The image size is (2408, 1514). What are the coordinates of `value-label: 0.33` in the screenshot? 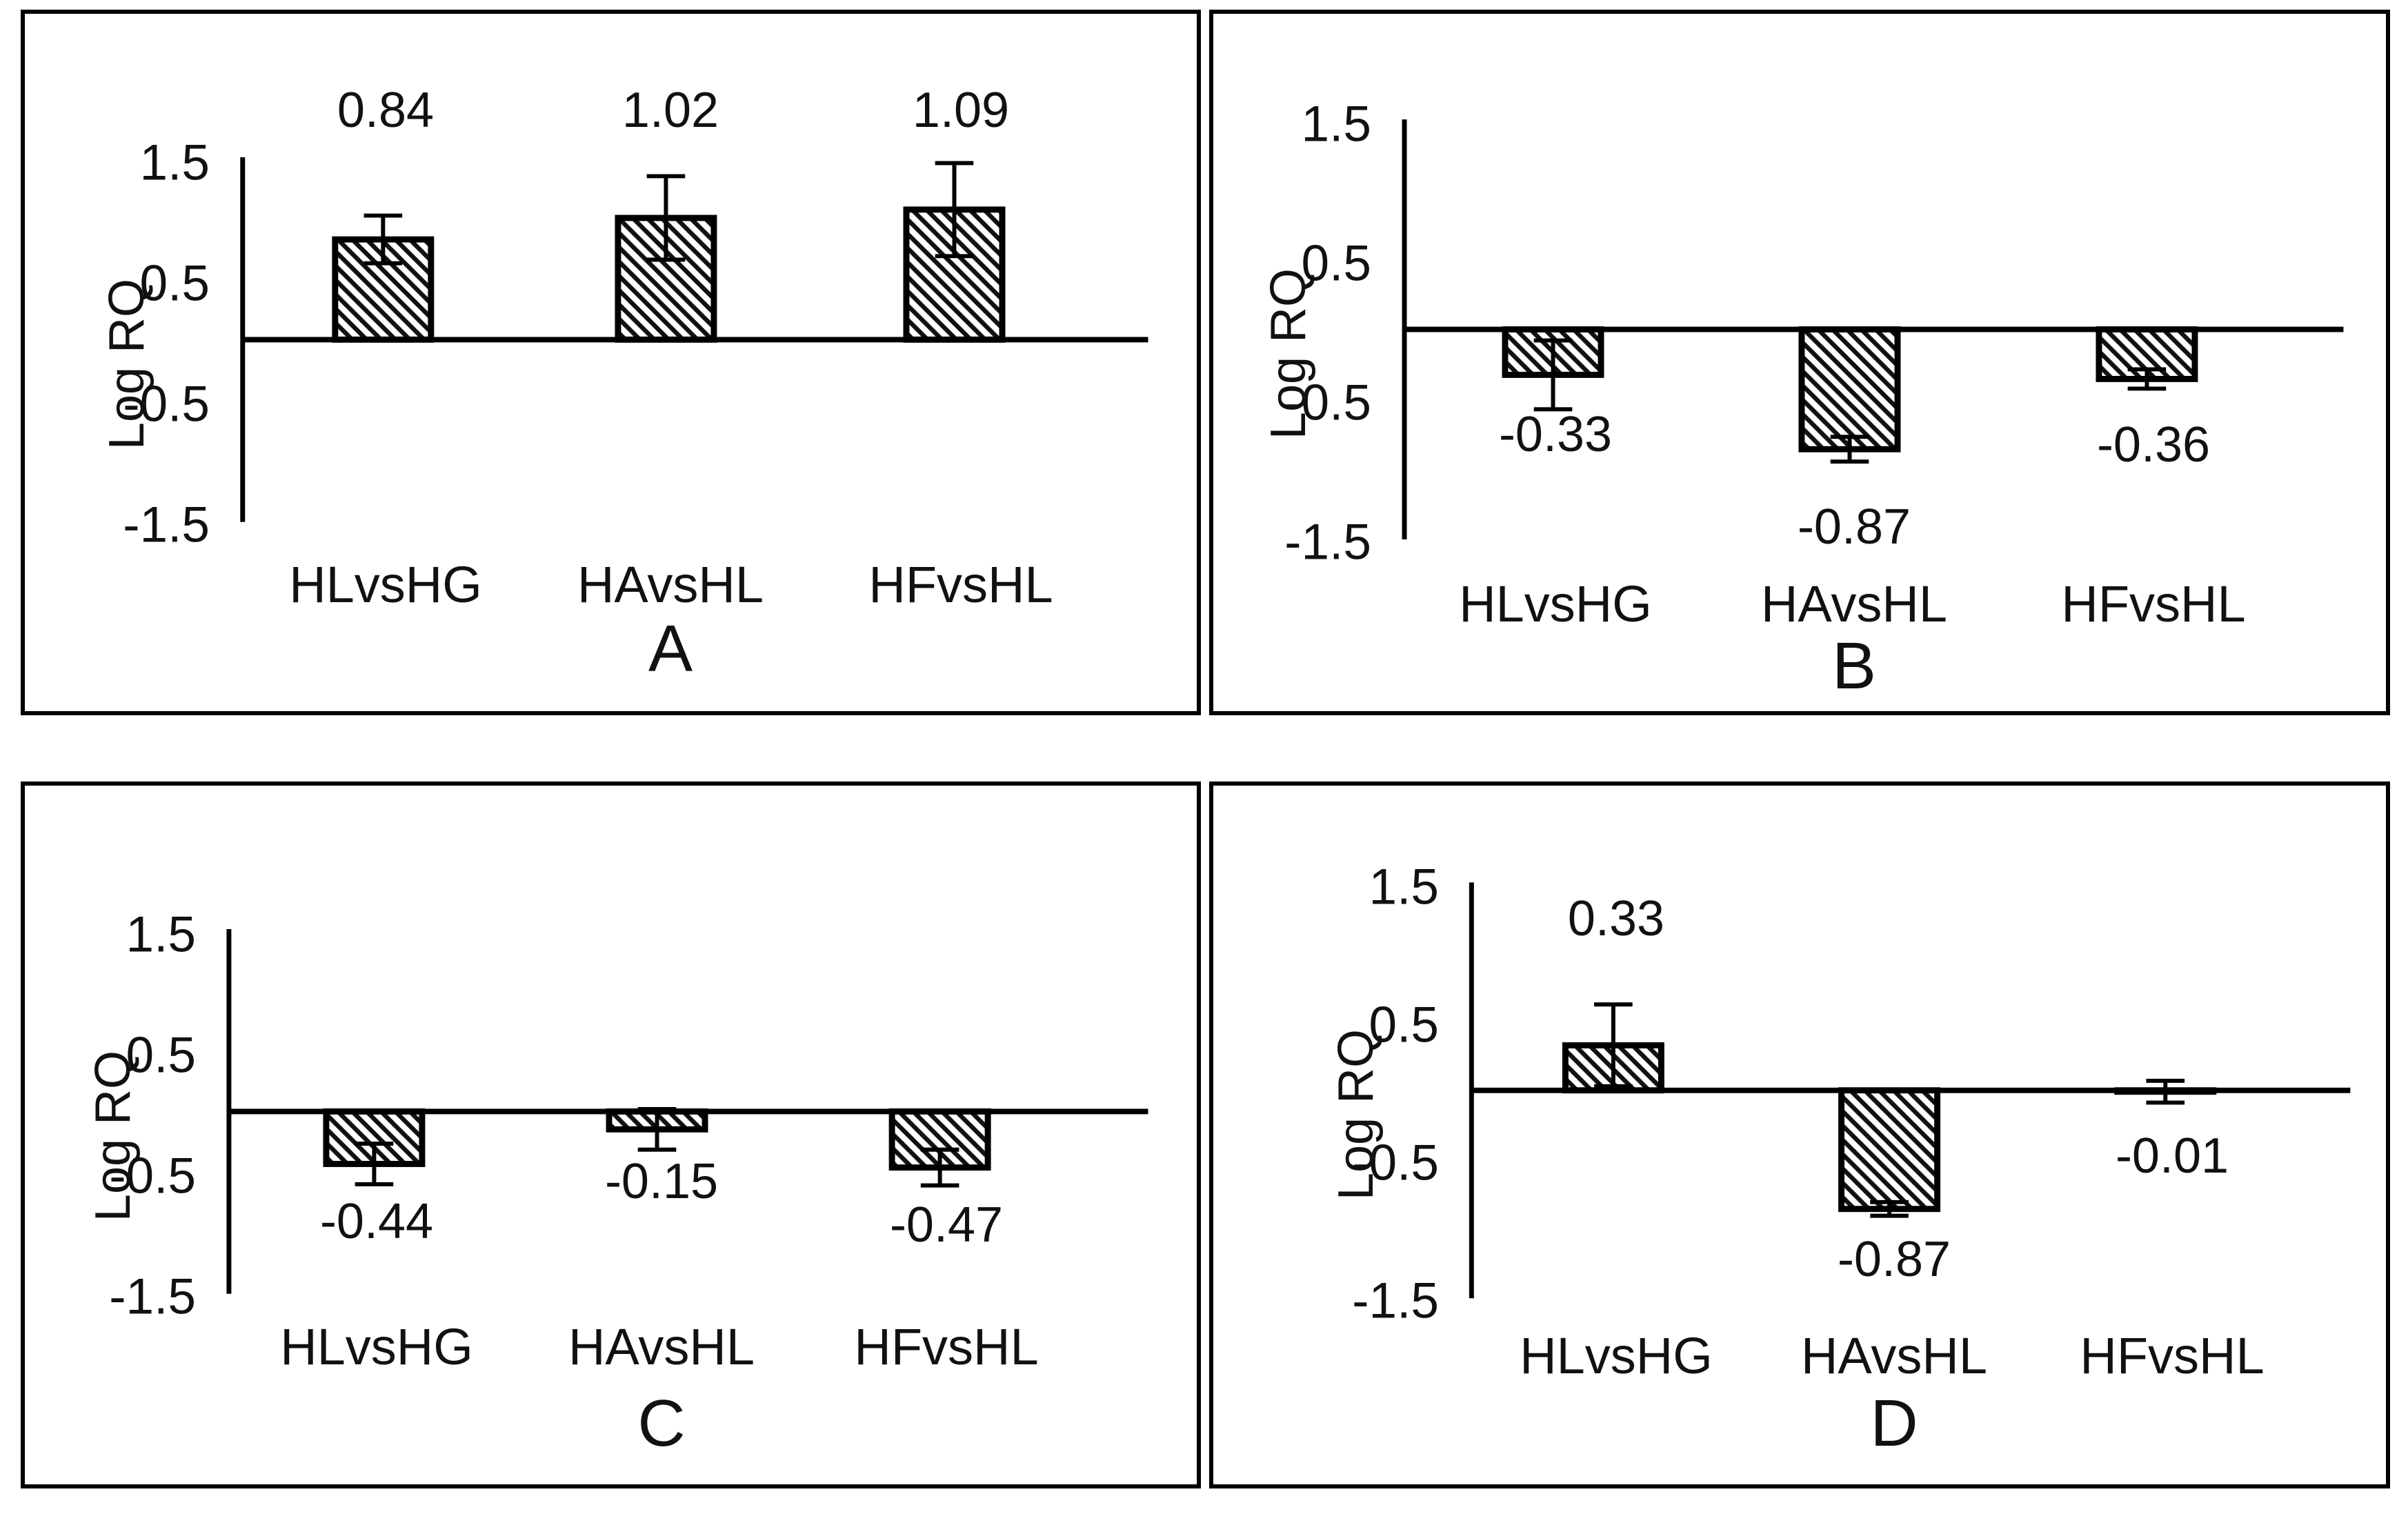 It's located at (1616, 918).